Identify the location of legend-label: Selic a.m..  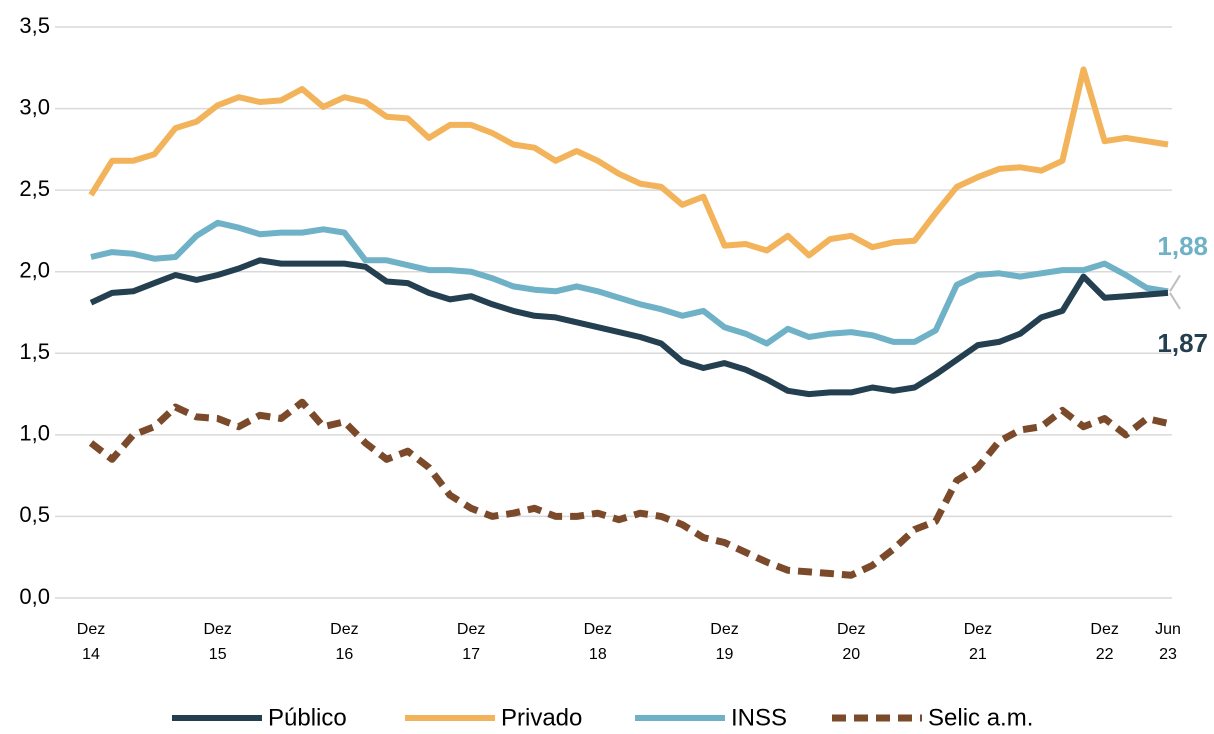
(980, 717).